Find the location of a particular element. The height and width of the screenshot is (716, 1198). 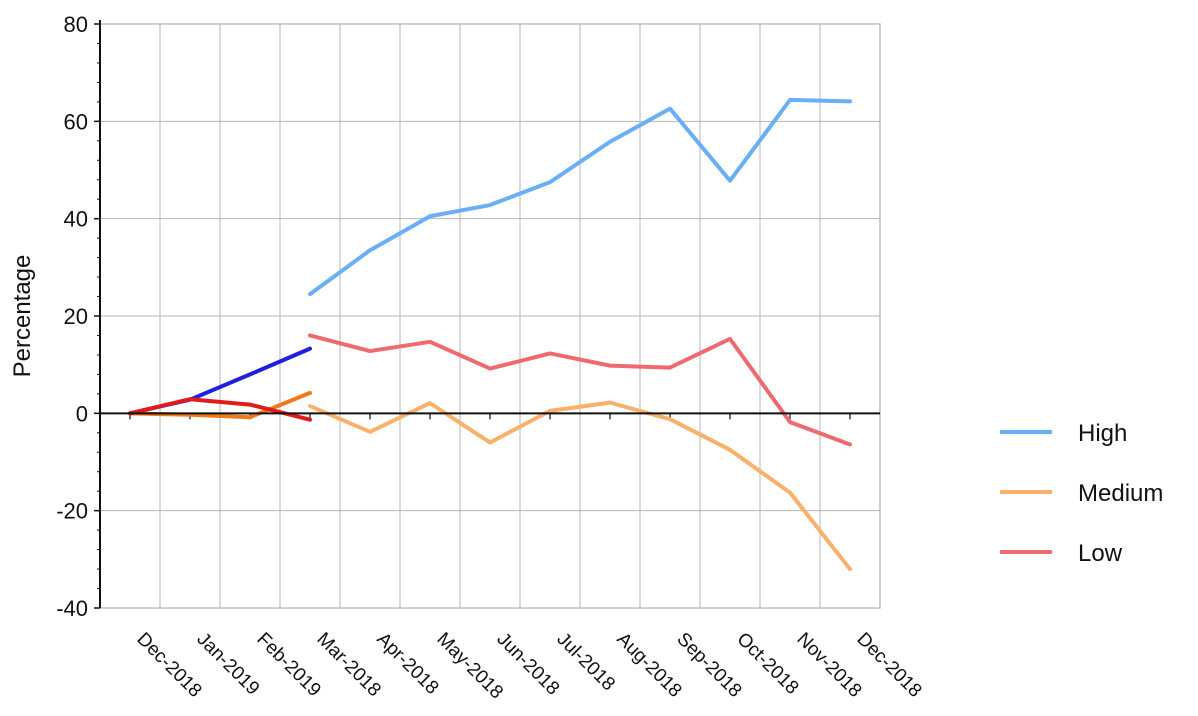

x-tick-label: Aug-2018 is located at coordinates (648, 665).